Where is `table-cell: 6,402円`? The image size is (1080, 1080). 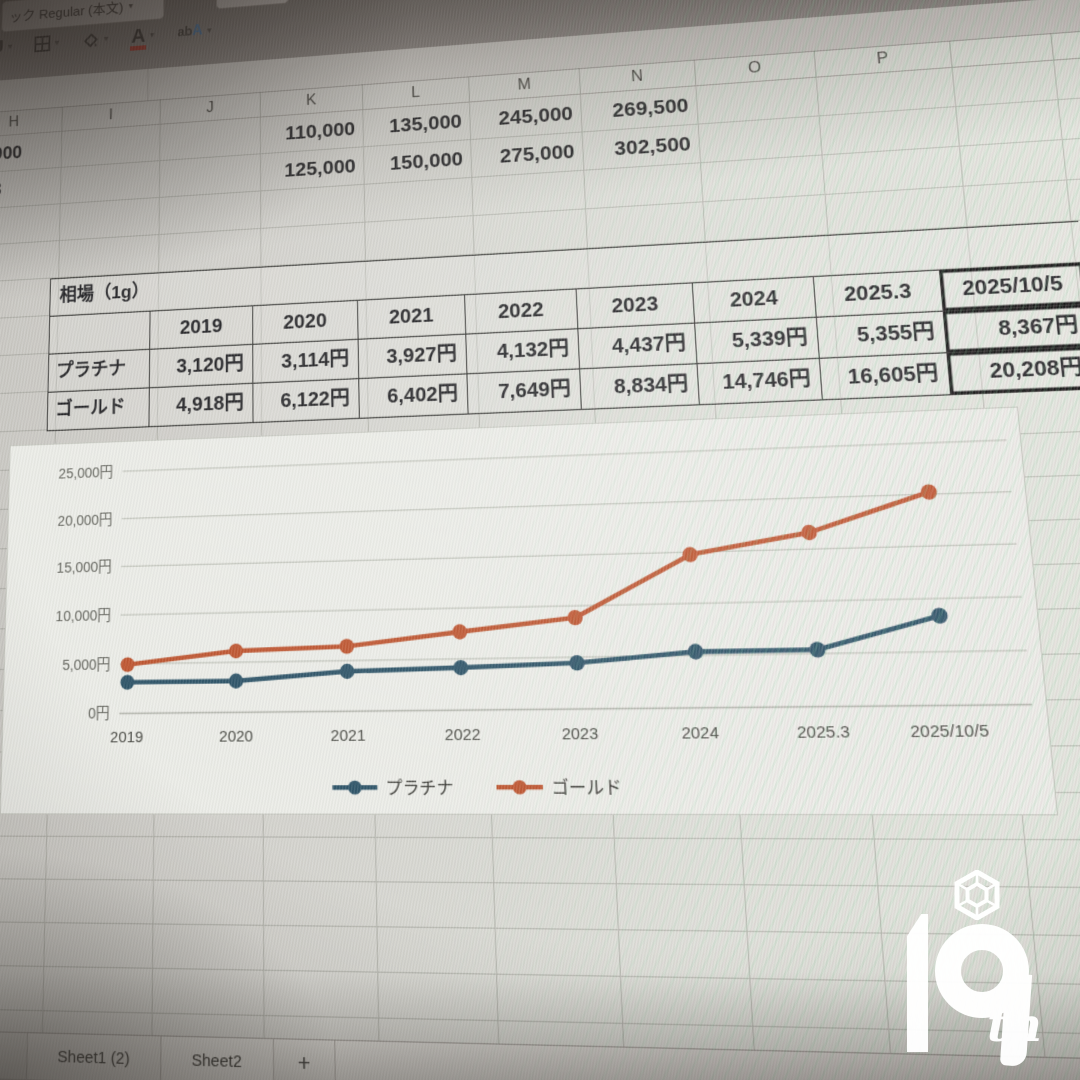
table-cell: 6,402円 is located at coordinates (414, 396).